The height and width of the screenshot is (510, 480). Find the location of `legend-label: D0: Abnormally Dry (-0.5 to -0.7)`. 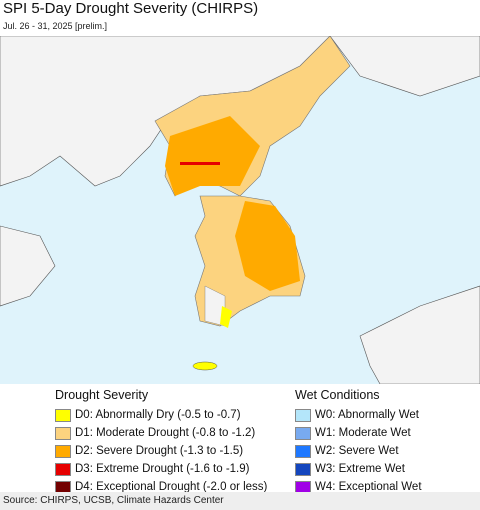

legend-label: D0: Abnormally Dry (-0.5 to -0.7) is located at coordinates (158, 415).